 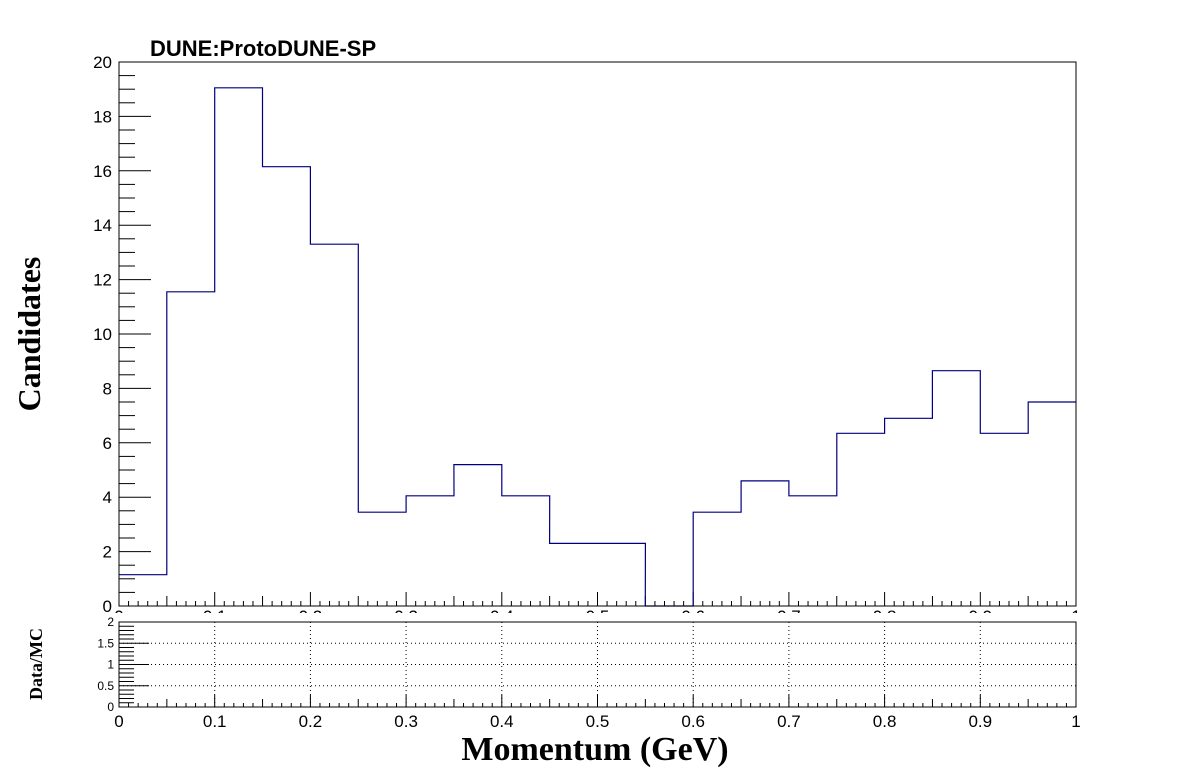 I want to click on x-axis-label: Momentum (GeV), so click(x=594, y=749).